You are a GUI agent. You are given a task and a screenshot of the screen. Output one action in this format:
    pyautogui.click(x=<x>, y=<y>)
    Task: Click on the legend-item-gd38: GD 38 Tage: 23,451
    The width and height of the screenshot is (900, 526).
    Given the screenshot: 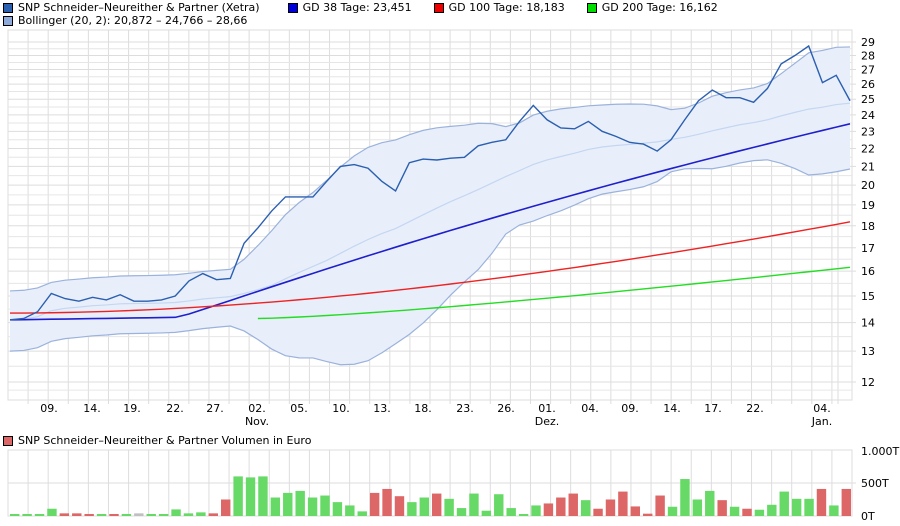 What is the action you would take?
    pyautogui.click(x=349, y=7)
    